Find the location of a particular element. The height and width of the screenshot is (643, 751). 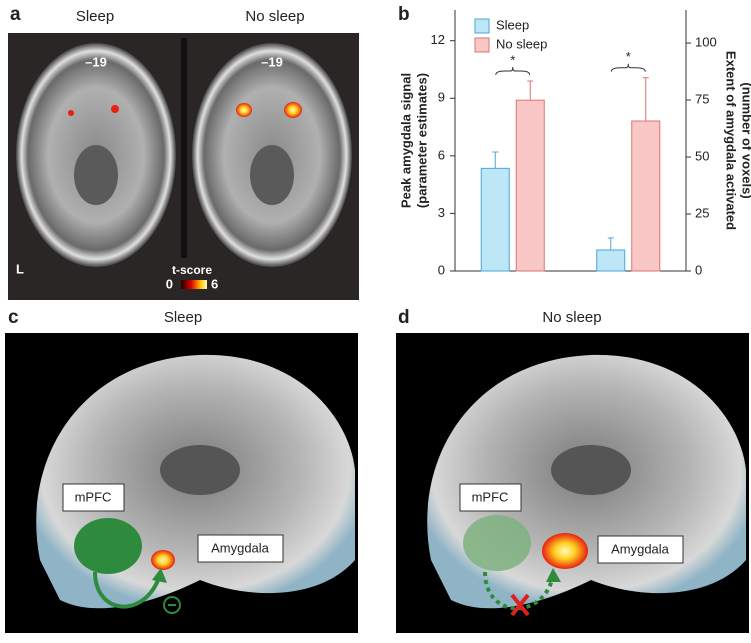

connection-arrow is located at coordinates (127, 590).